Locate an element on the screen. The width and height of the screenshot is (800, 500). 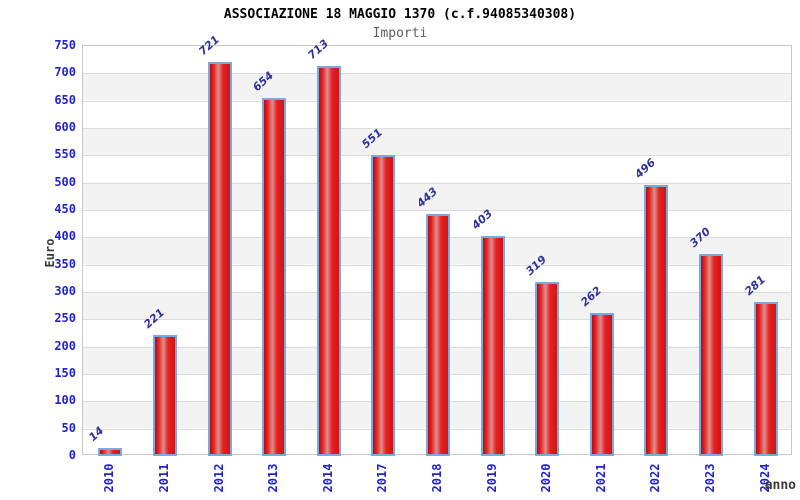
y-tick-label: 700 is located at coordinates (65, 72).